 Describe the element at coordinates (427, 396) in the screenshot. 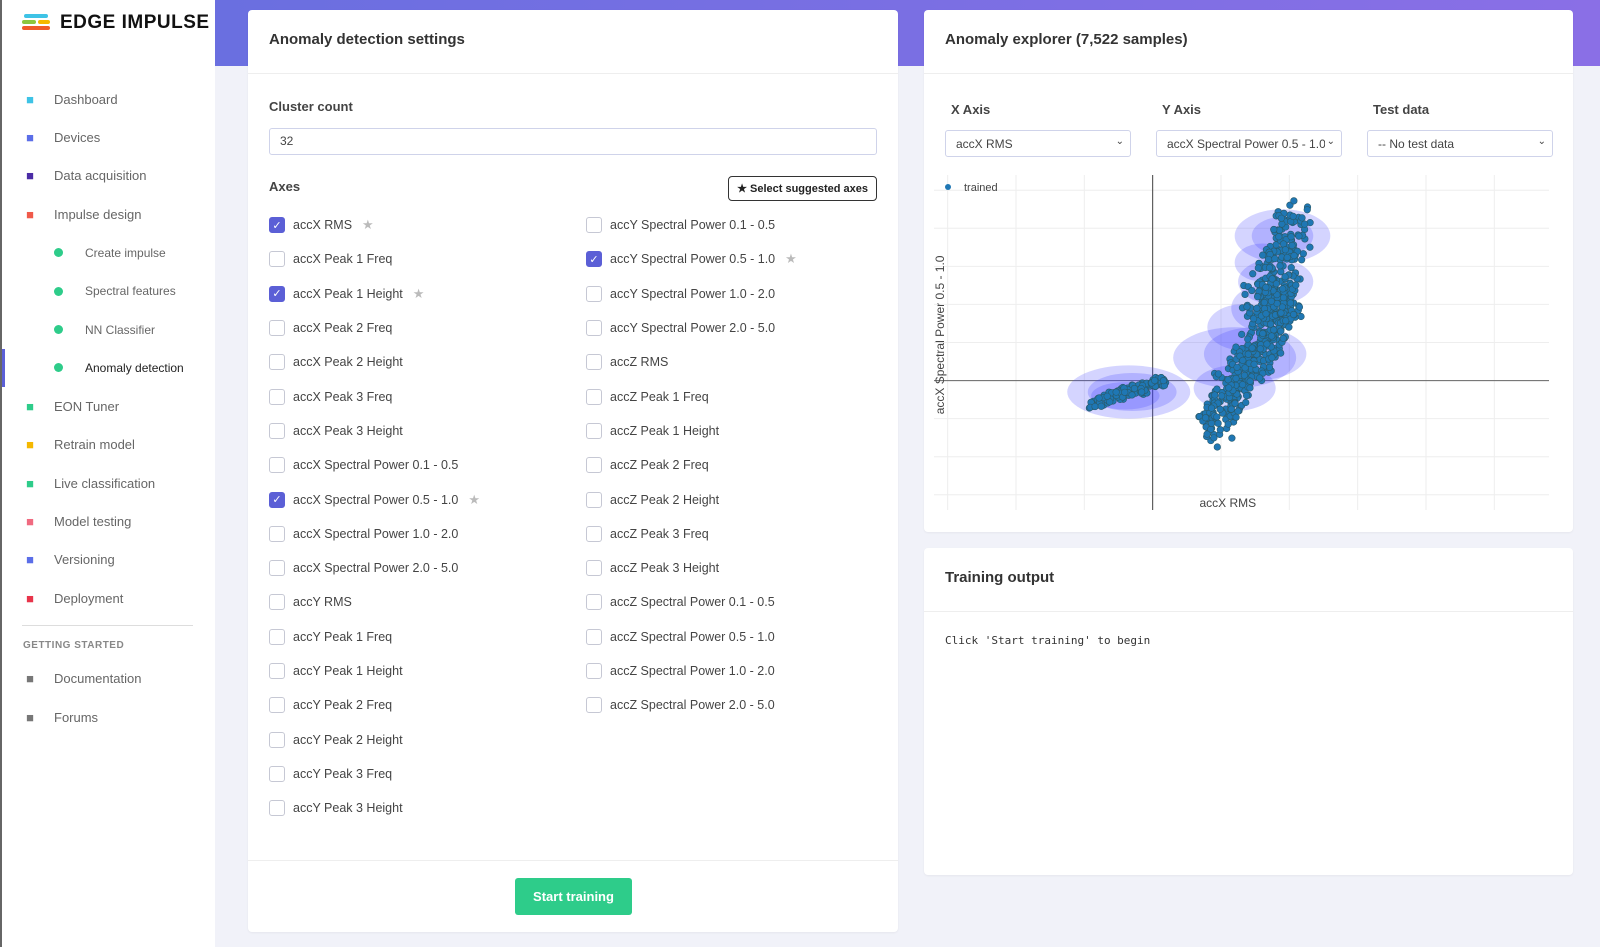

I see `axis-checkbox: accX Peak 3 Freq` at that location.